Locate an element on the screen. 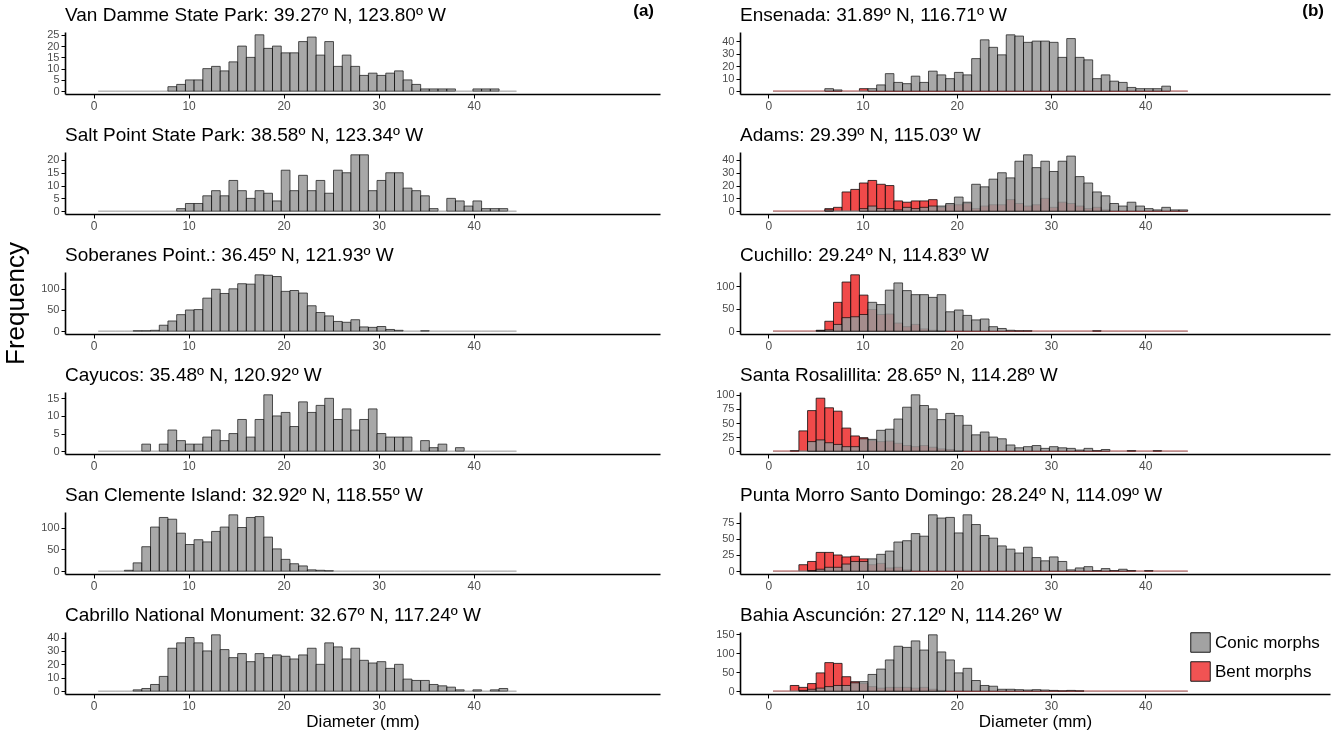 This screenshot has width=1343, height=740. chart-title: Bahia Ascunción: 27.12º N, 114.26º W is located at coordinates (901, 614).